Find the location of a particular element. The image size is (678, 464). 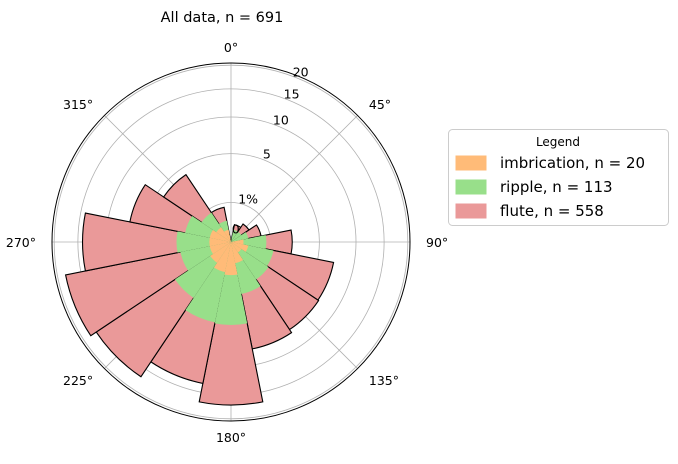

bar-imbrication-292.5 is located at coordinates (220, 235).